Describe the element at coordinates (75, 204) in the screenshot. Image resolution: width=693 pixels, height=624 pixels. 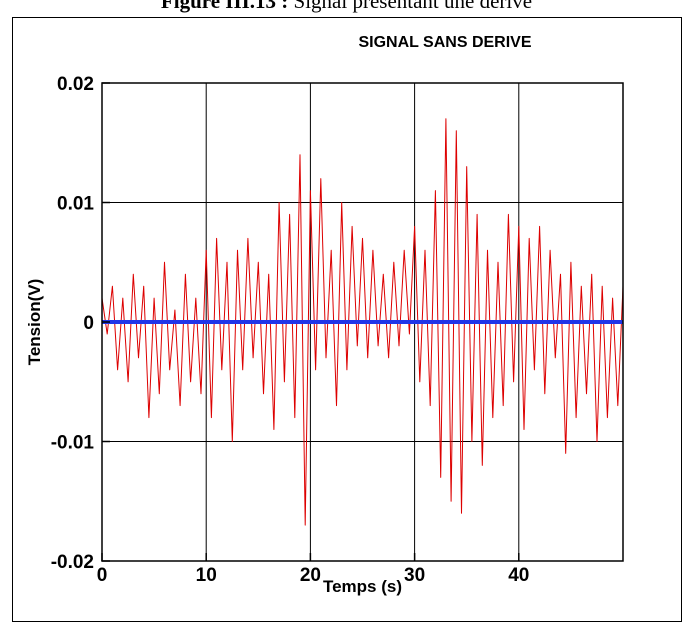
I see `y-tick-label-3: 0.01` at that location.